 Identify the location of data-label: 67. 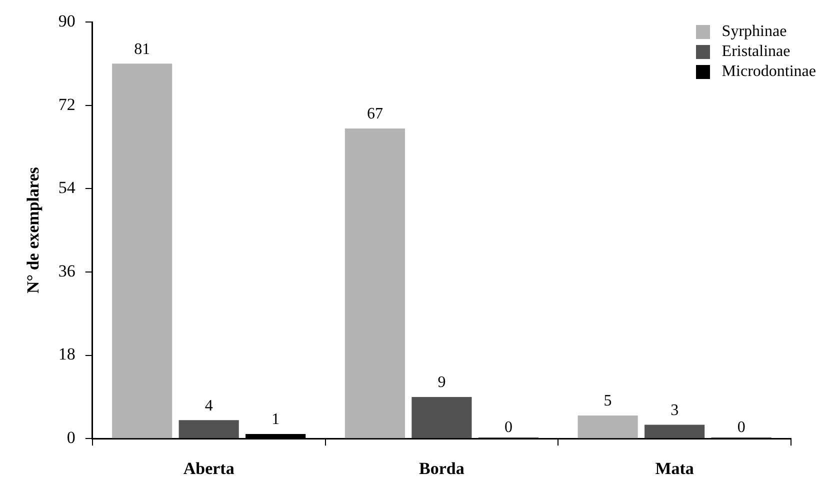
(374, 114).